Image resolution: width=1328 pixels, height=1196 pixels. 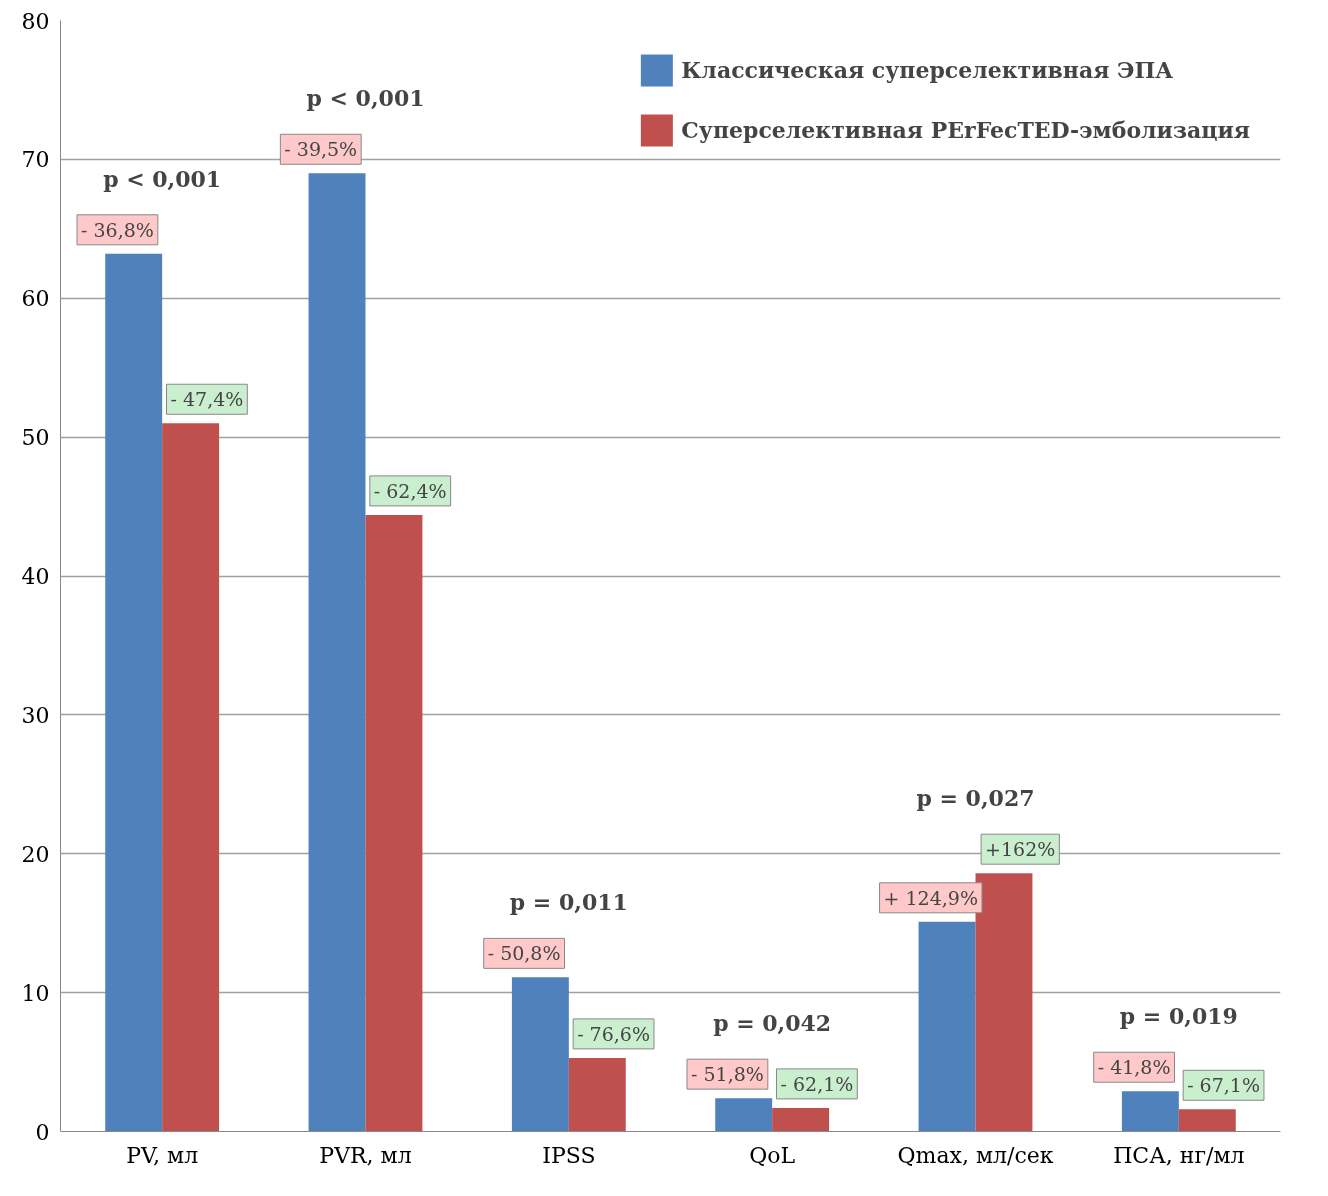 What do you see at coordinates (927, 70) in the screenshot?
I see `legend-label: Классическая суперселективная ЭПА` at bounding box center [927, 70].